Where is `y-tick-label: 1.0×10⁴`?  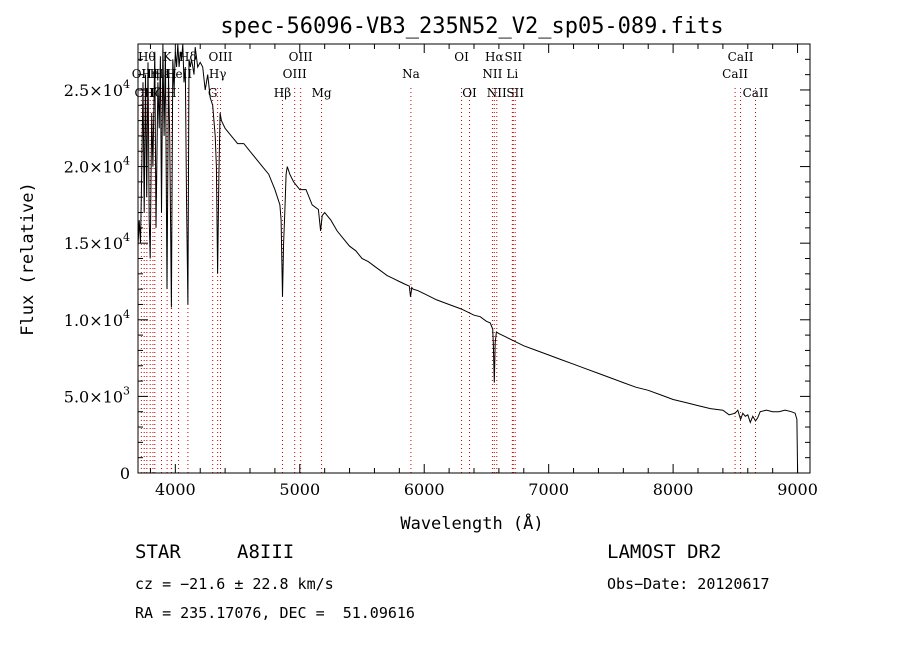
y-tick-label: 1.0×10⁴ is located at coordinates (97, 319).